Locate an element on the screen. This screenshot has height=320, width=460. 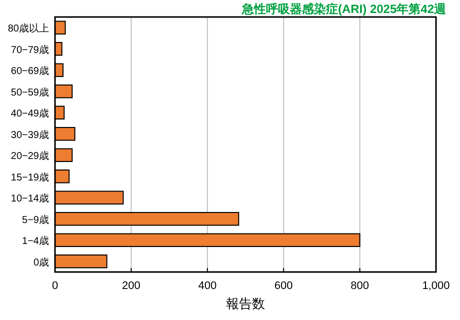
x-tick-label: 600 is located at coordinates (283, 286).